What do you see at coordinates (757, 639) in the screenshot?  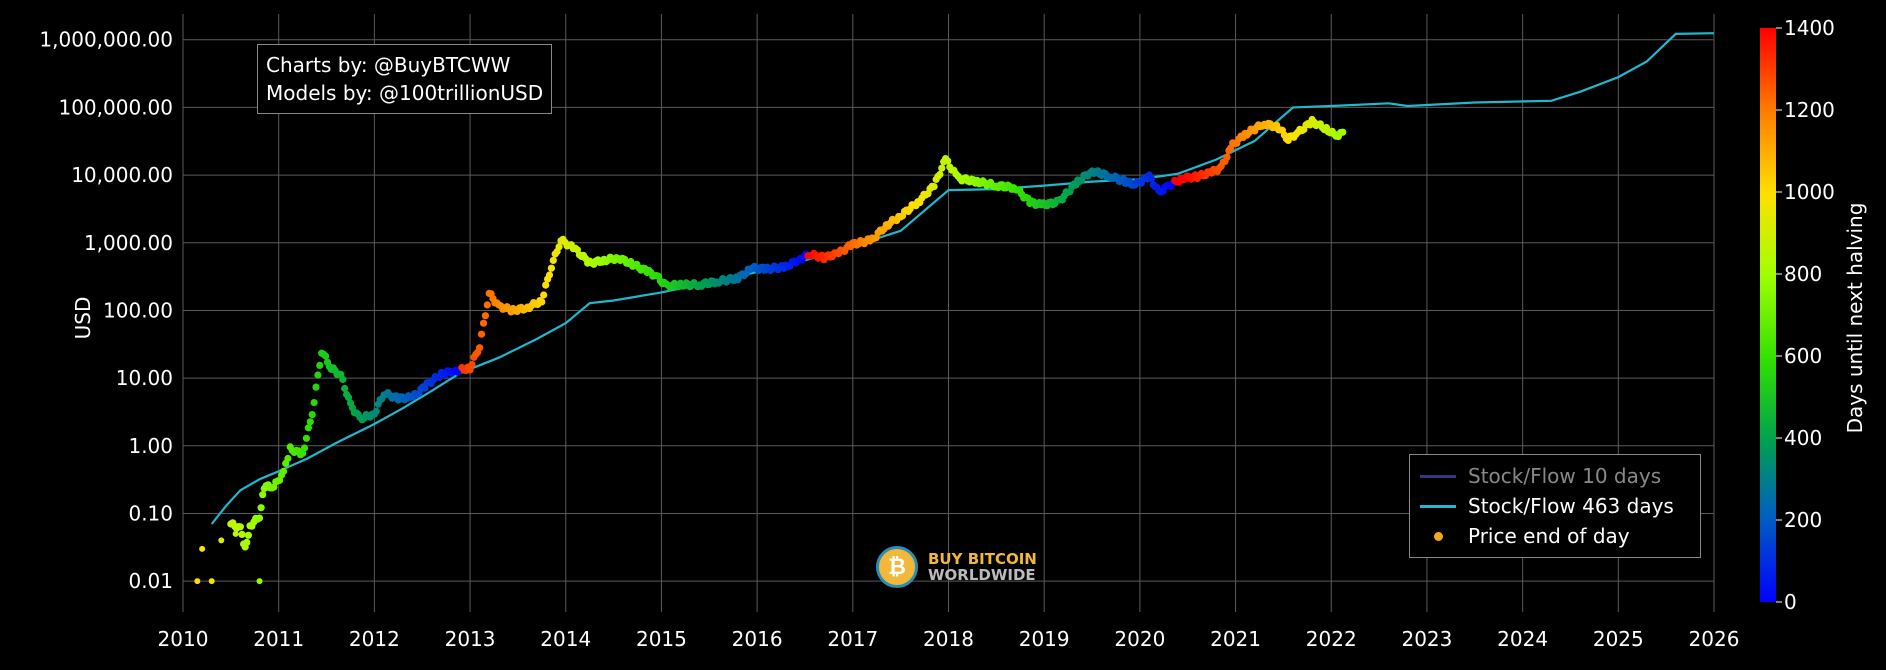 I see `x-tick-label: 2016` at bounding box center [757, 639].